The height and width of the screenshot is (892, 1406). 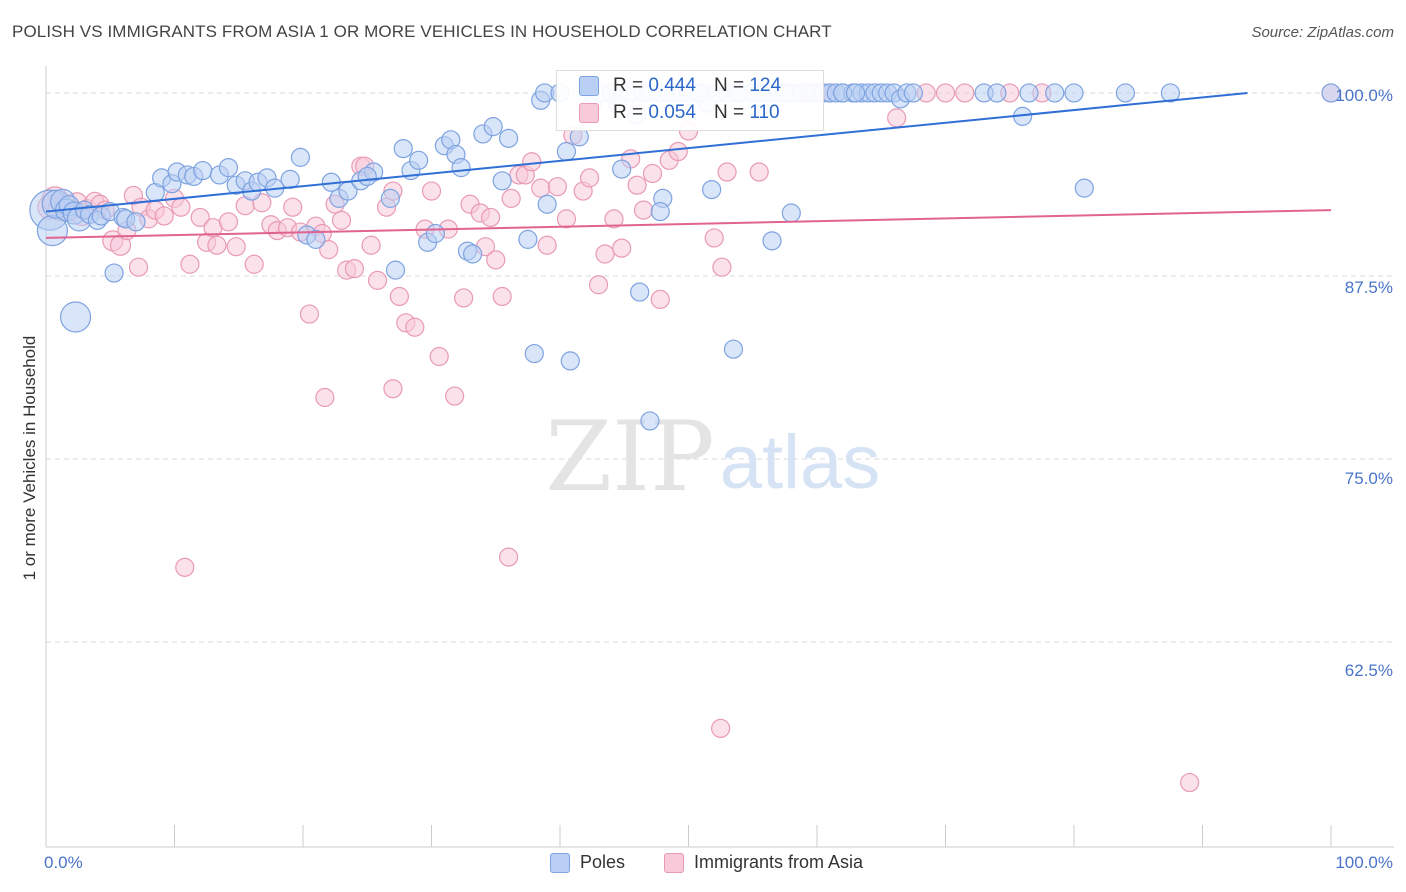 I want to click on legend-row-poles: R = 0.444 N = 124, so click(x=680, y=86).